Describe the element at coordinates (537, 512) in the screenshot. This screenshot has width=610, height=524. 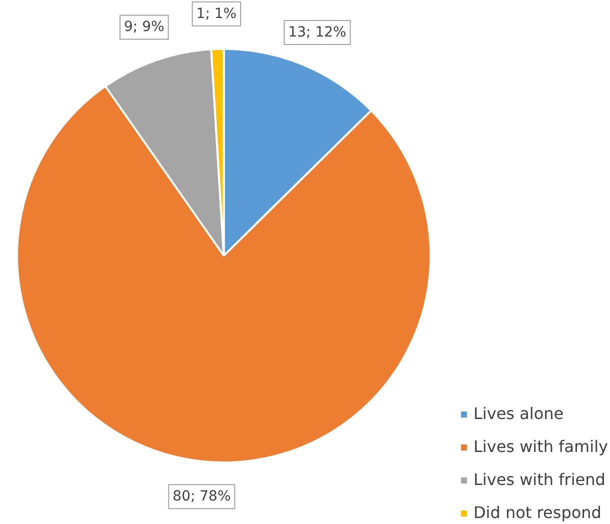
I see `legend-label: Did not respond` at that location.